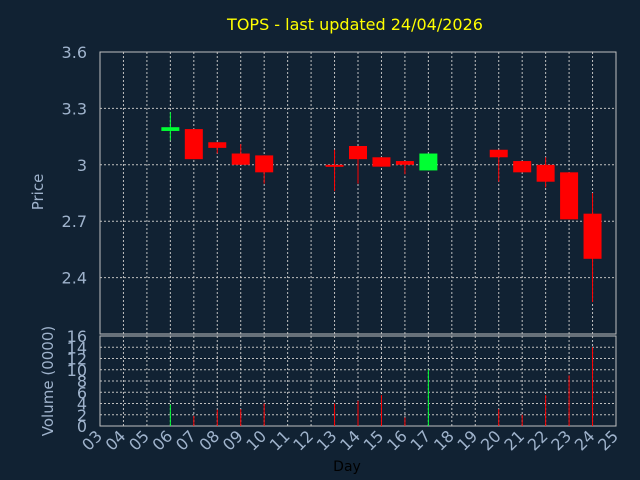 Image resolution: width=640 pixels, height=480 pixels. I want to click on price-axis-label: Price, so click(38, 192).